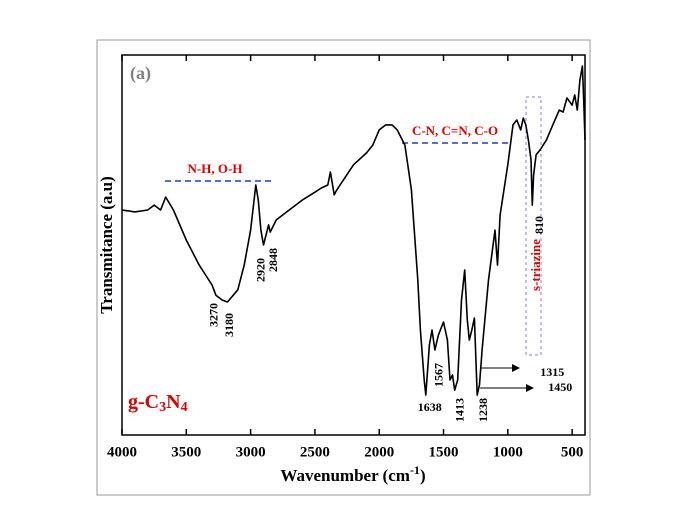  Describe the element at coordinates (572, 452) in the screenshot. I see `x-tick-label: 500` at that location.